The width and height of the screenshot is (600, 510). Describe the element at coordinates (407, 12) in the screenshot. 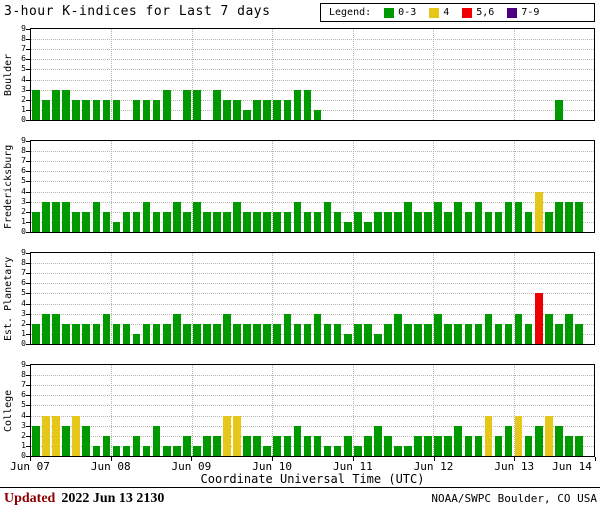

I see `legend-item-label: 0-3` at that location.